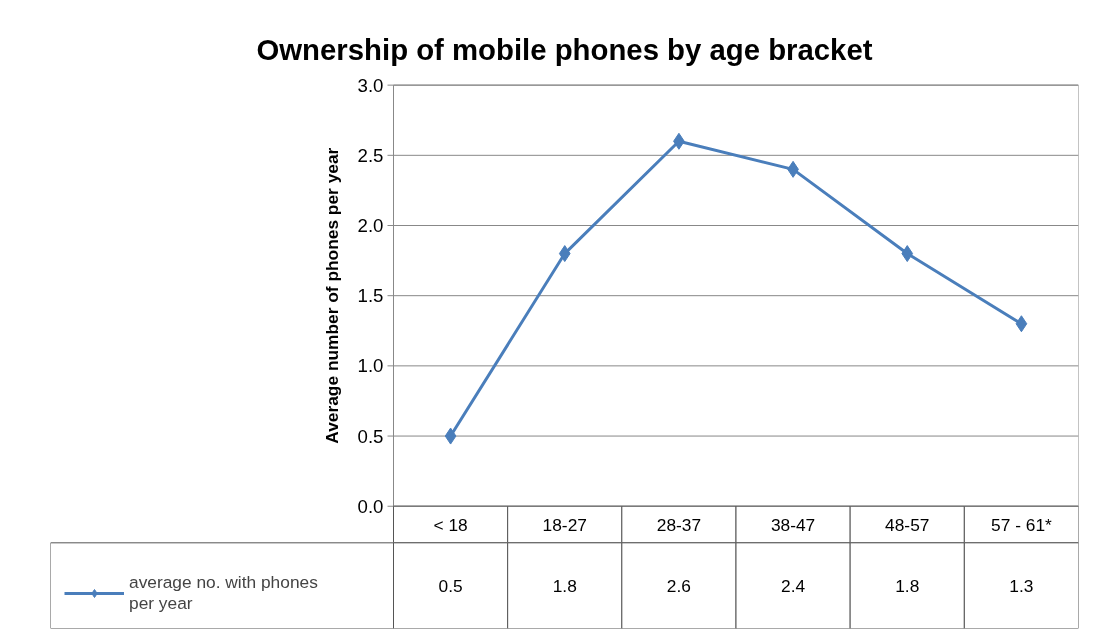 This screenshot has width=1097, height=637. What do you see at coordinates (370, 296) in the screenshot?
I see `y-tick-label: 1.5` at bounding box center [370, 296].